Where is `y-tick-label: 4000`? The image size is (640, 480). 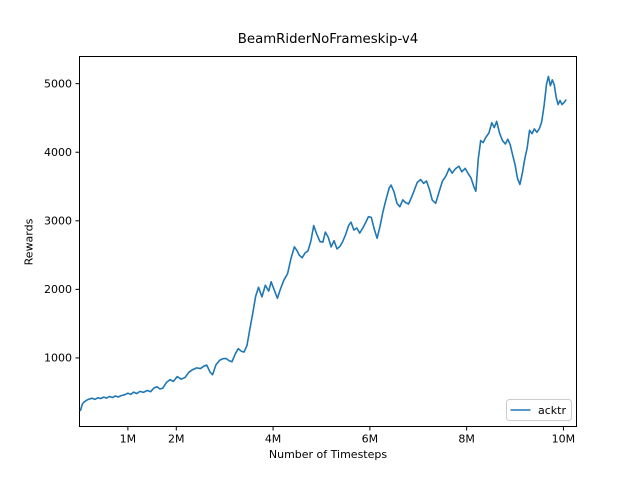 y-tick-label: 4000 is located at coordinates (58, 152).